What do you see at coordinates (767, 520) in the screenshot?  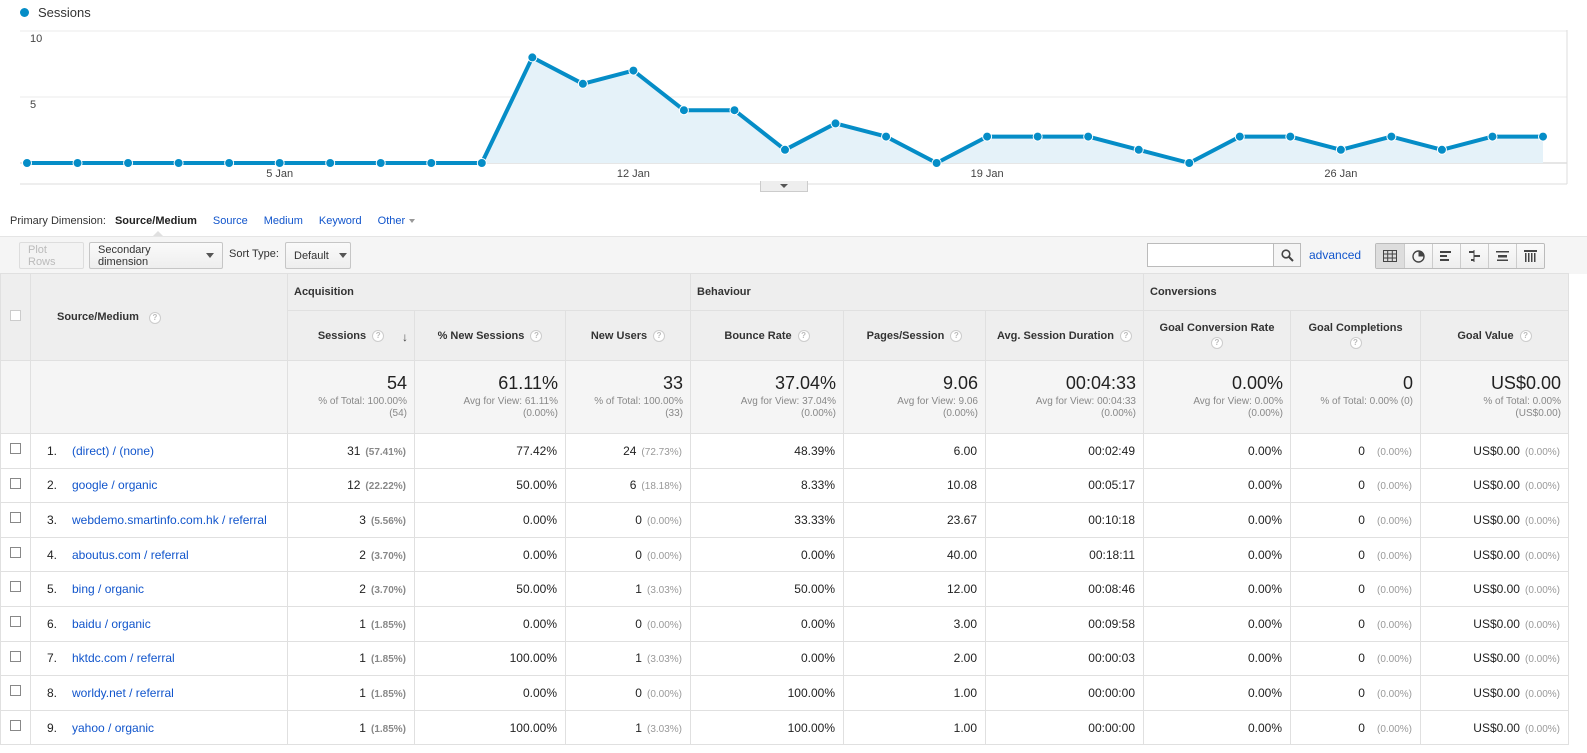 I see `bounce-rate-cell: 33.33%` at bounding box center [767, 520].